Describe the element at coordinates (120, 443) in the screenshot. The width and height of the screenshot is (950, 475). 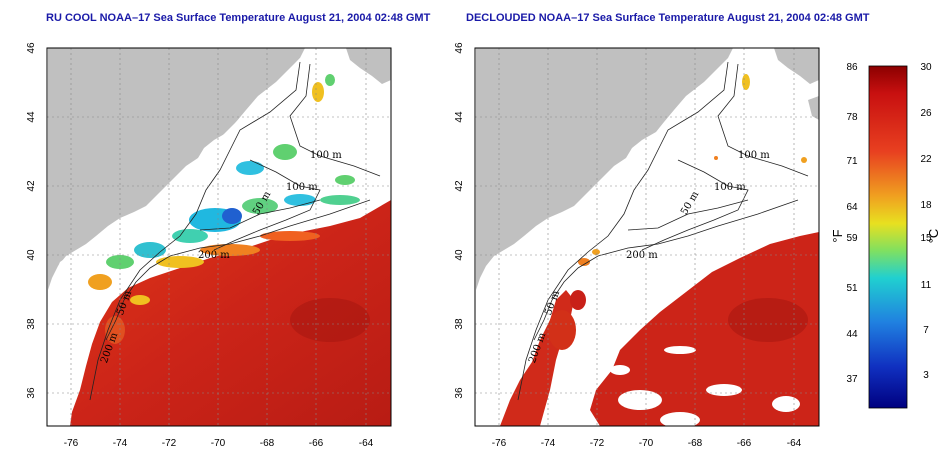
I see `left-lon-tick: -74` at that location.